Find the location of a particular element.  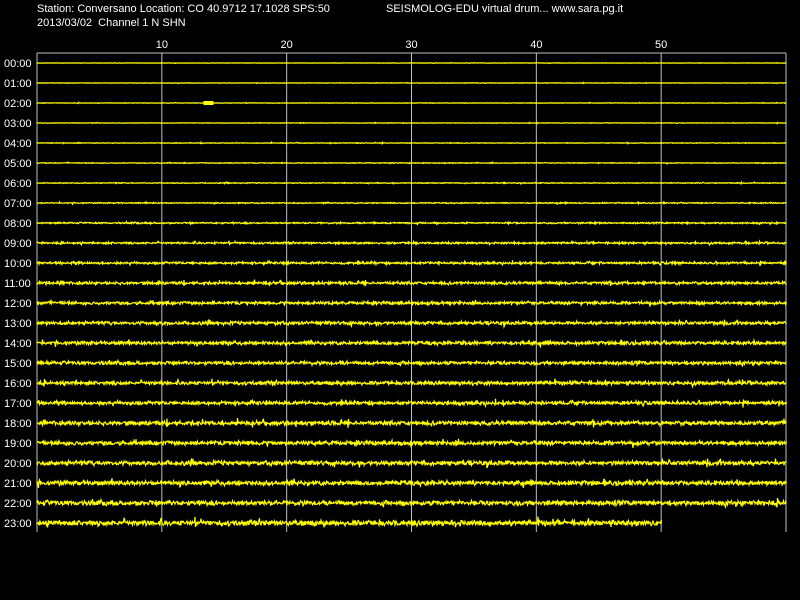

row-label-04:00: 04:00 is located at coordinates (18, 144).